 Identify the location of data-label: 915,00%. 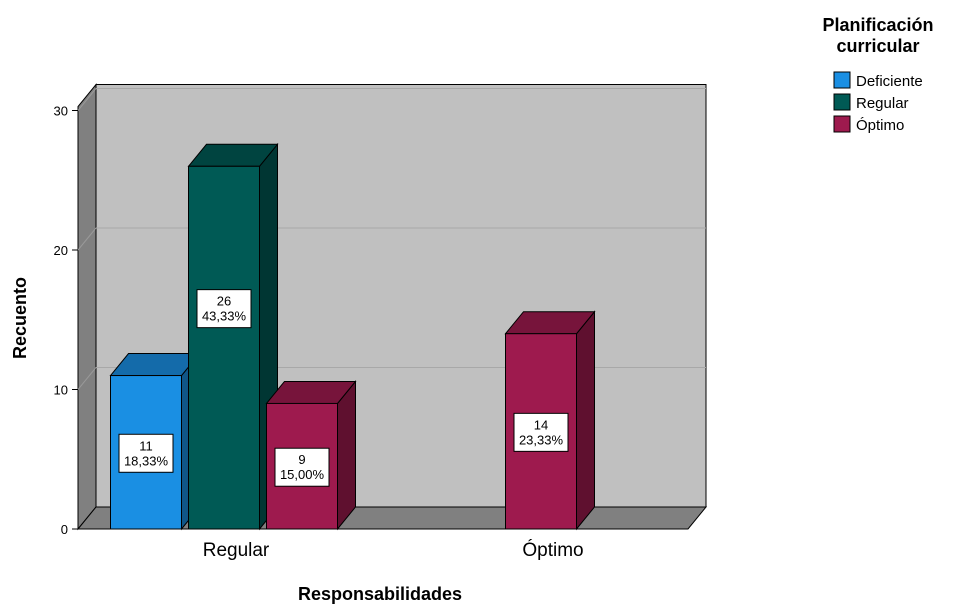
(302, 467).